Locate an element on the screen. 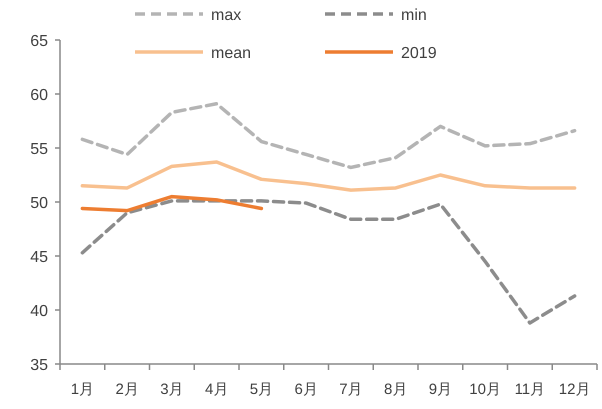 This screenshot has width=602, height=409. x-tick-label: 4月 is located at coordinates (216, 389).